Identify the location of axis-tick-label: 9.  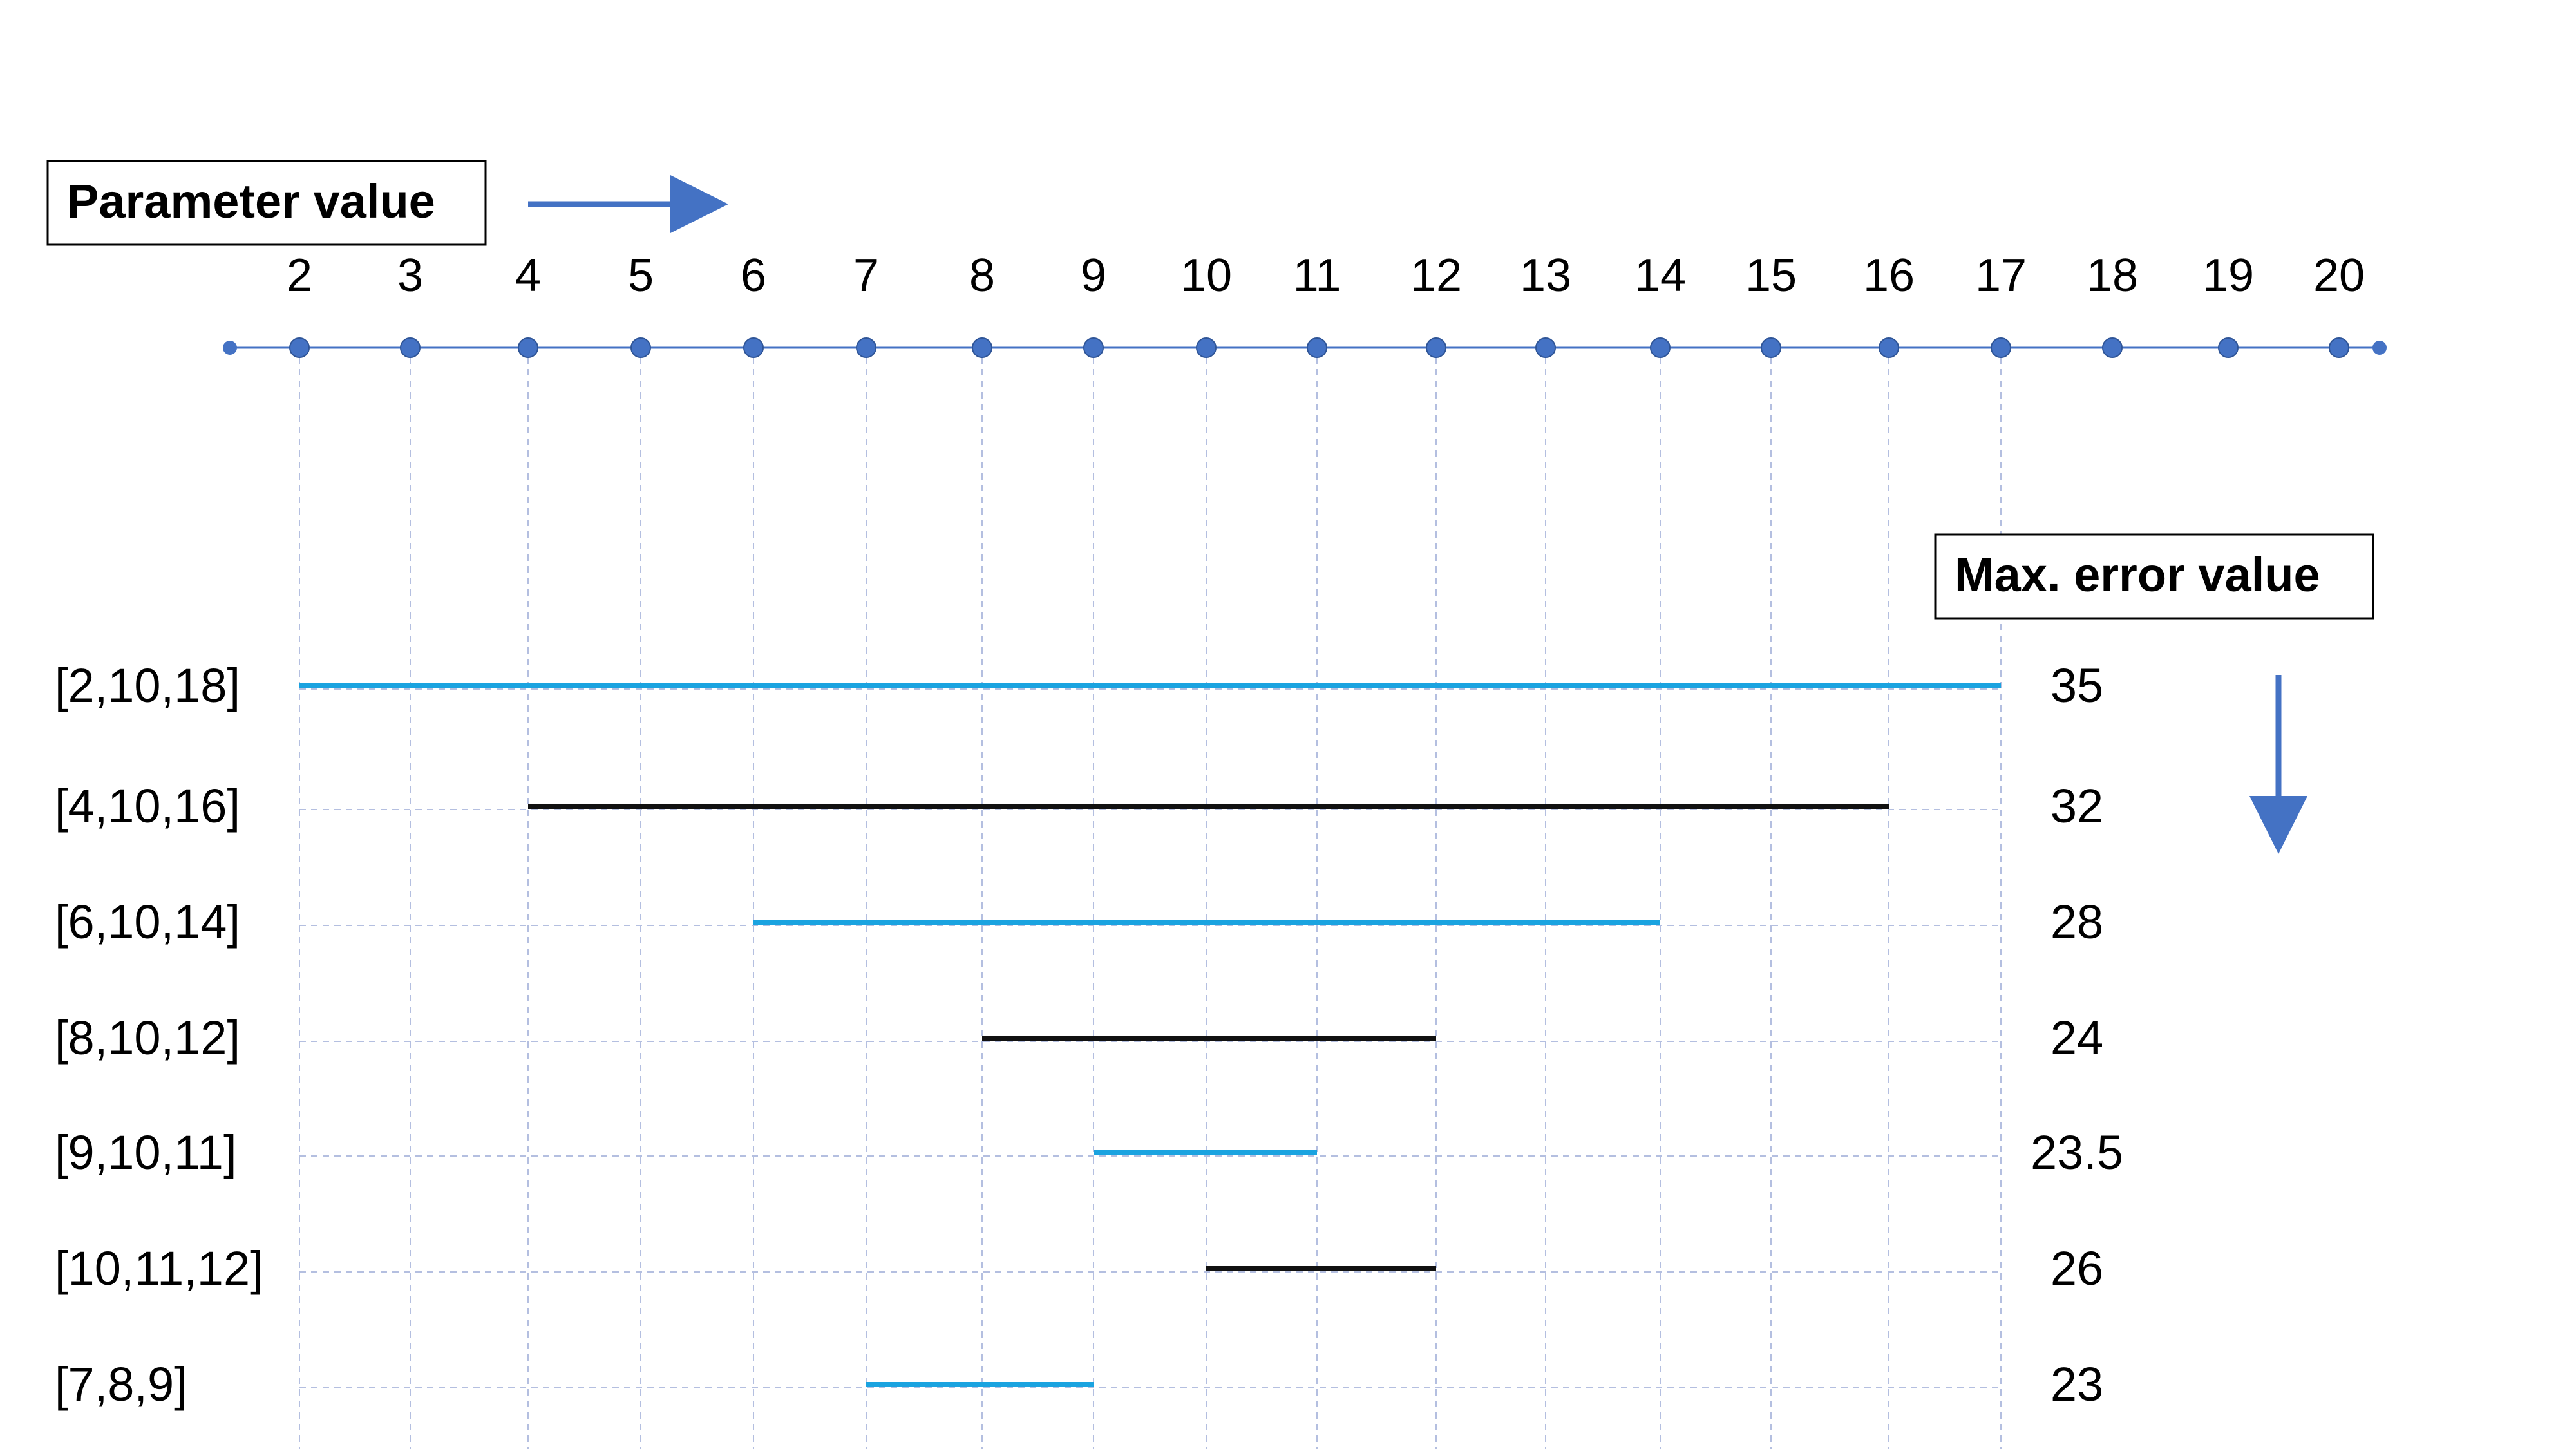
(1093, 275).